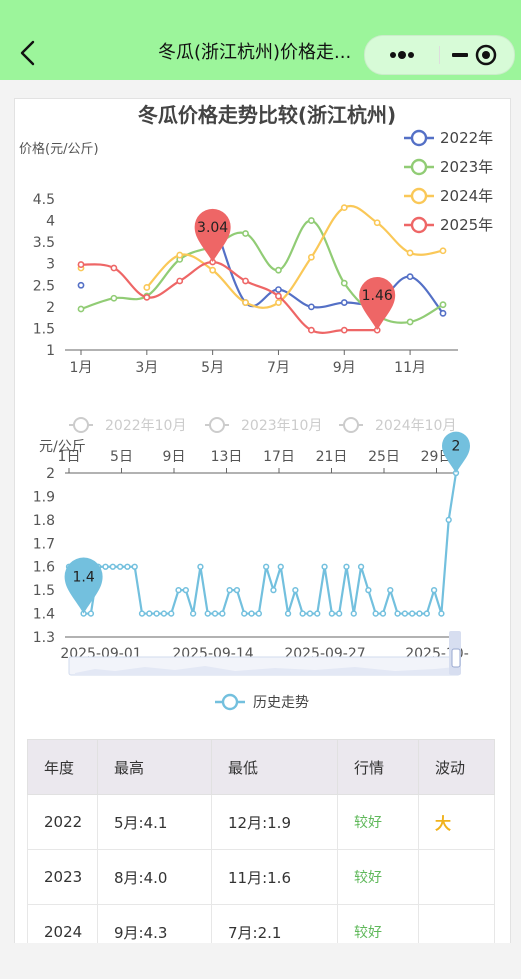  Describe the element at coordinates (264, 653) in the screenshot. I see `data-zoom-slider` at that location.